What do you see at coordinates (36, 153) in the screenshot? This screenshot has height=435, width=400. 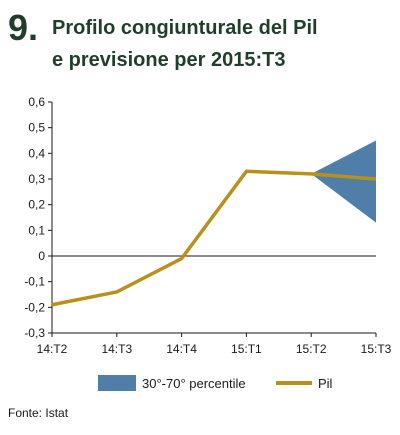 I see `y-tick-label: 0,4` at bounding box center [36, 153].